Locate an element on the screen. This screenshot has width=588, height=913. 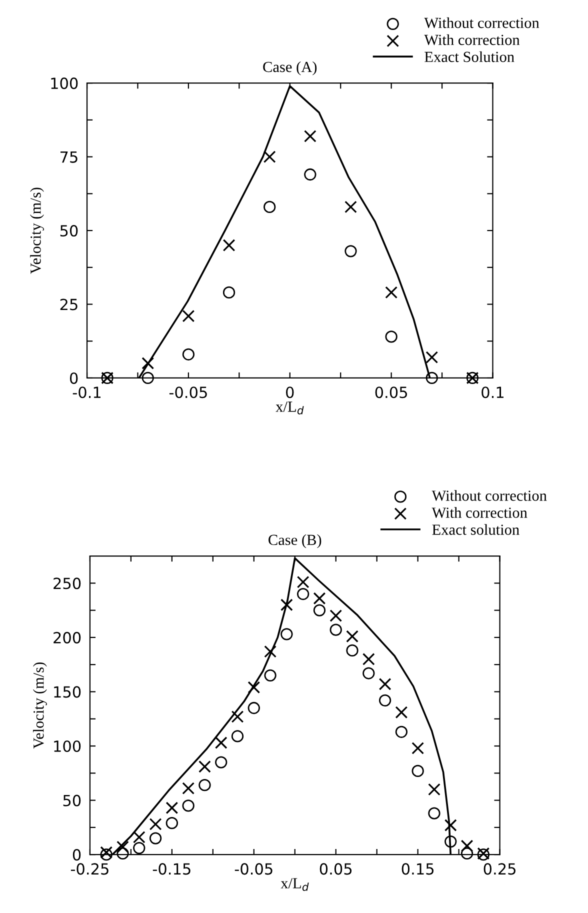
chart-title: Case (A) is located at coordinates (290, 68).